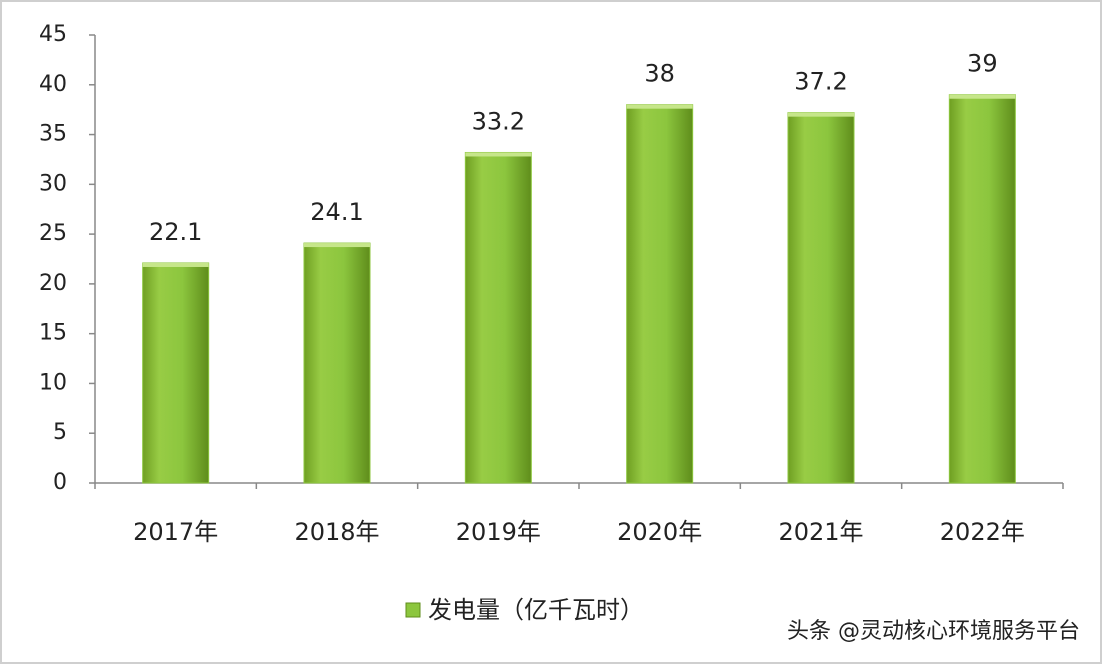 The image size is (1102, 668). What do you see at coordinates (53, 283) in the screenshot?
I see `y-tick-label: 20` at bounding box center [53, 283].